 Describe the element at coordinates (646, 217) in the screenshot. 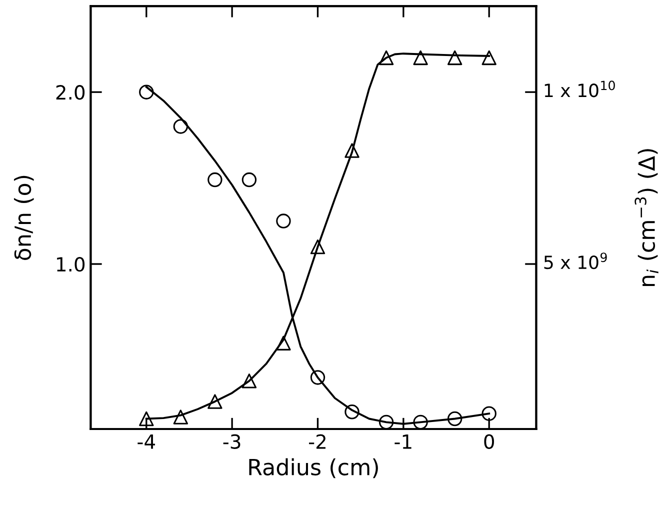

I see `y2-axis-title: n$_{i}$ (cm$^{−3}$) (Δ)` at that location.